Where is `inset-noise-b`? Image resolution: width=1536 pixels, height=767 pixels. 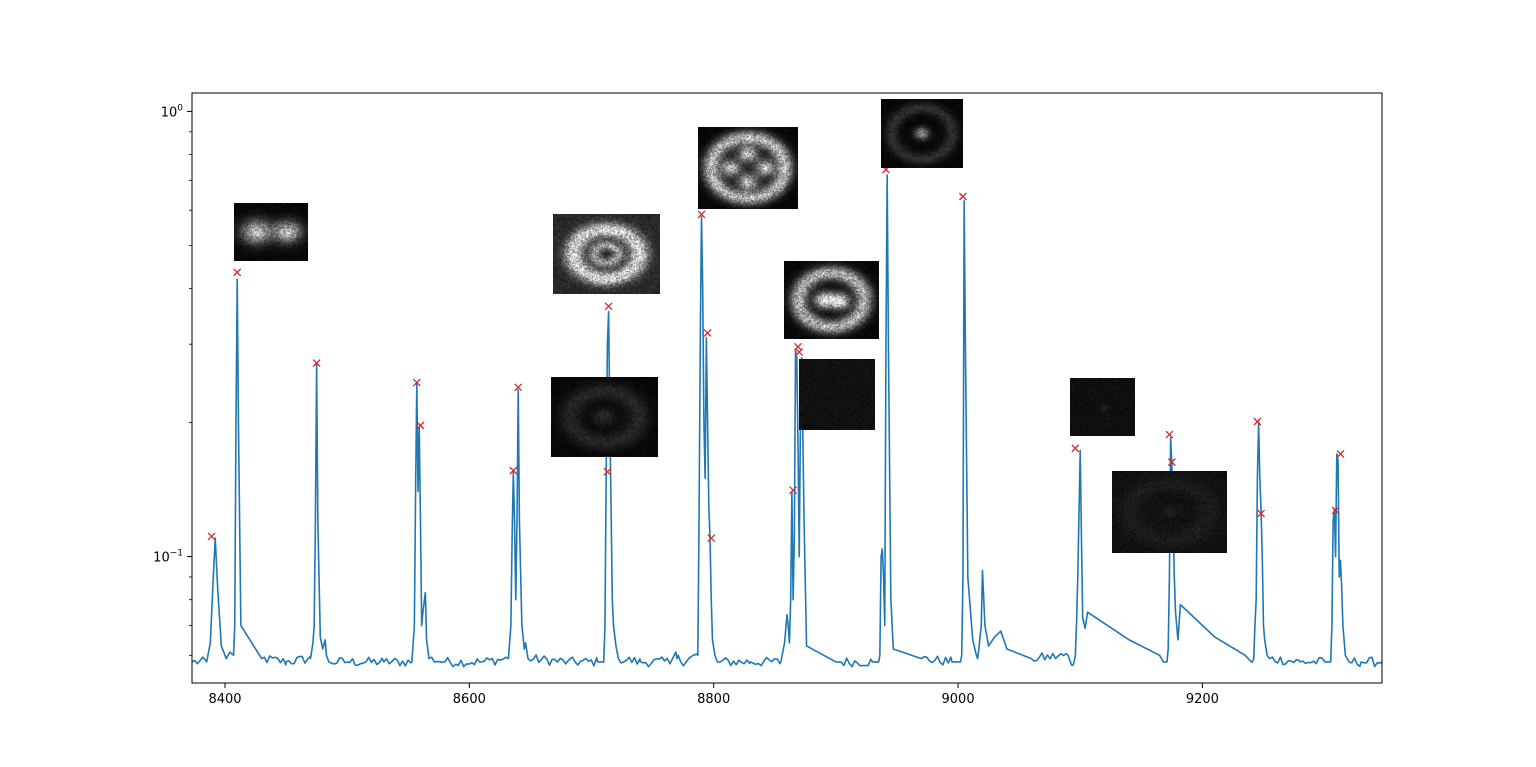 inset-noise-b is located at coordinates (1102, 407).